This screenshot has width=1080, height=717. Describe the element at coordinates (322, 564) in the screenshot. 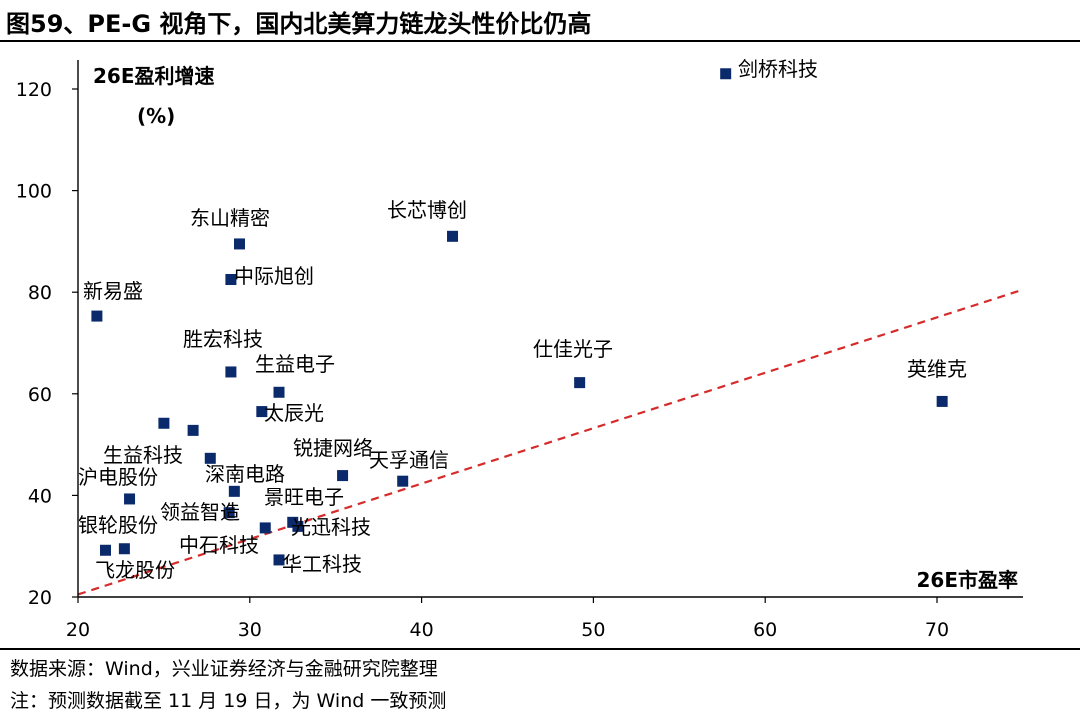

I see `point-label: 华工科技` at that location.